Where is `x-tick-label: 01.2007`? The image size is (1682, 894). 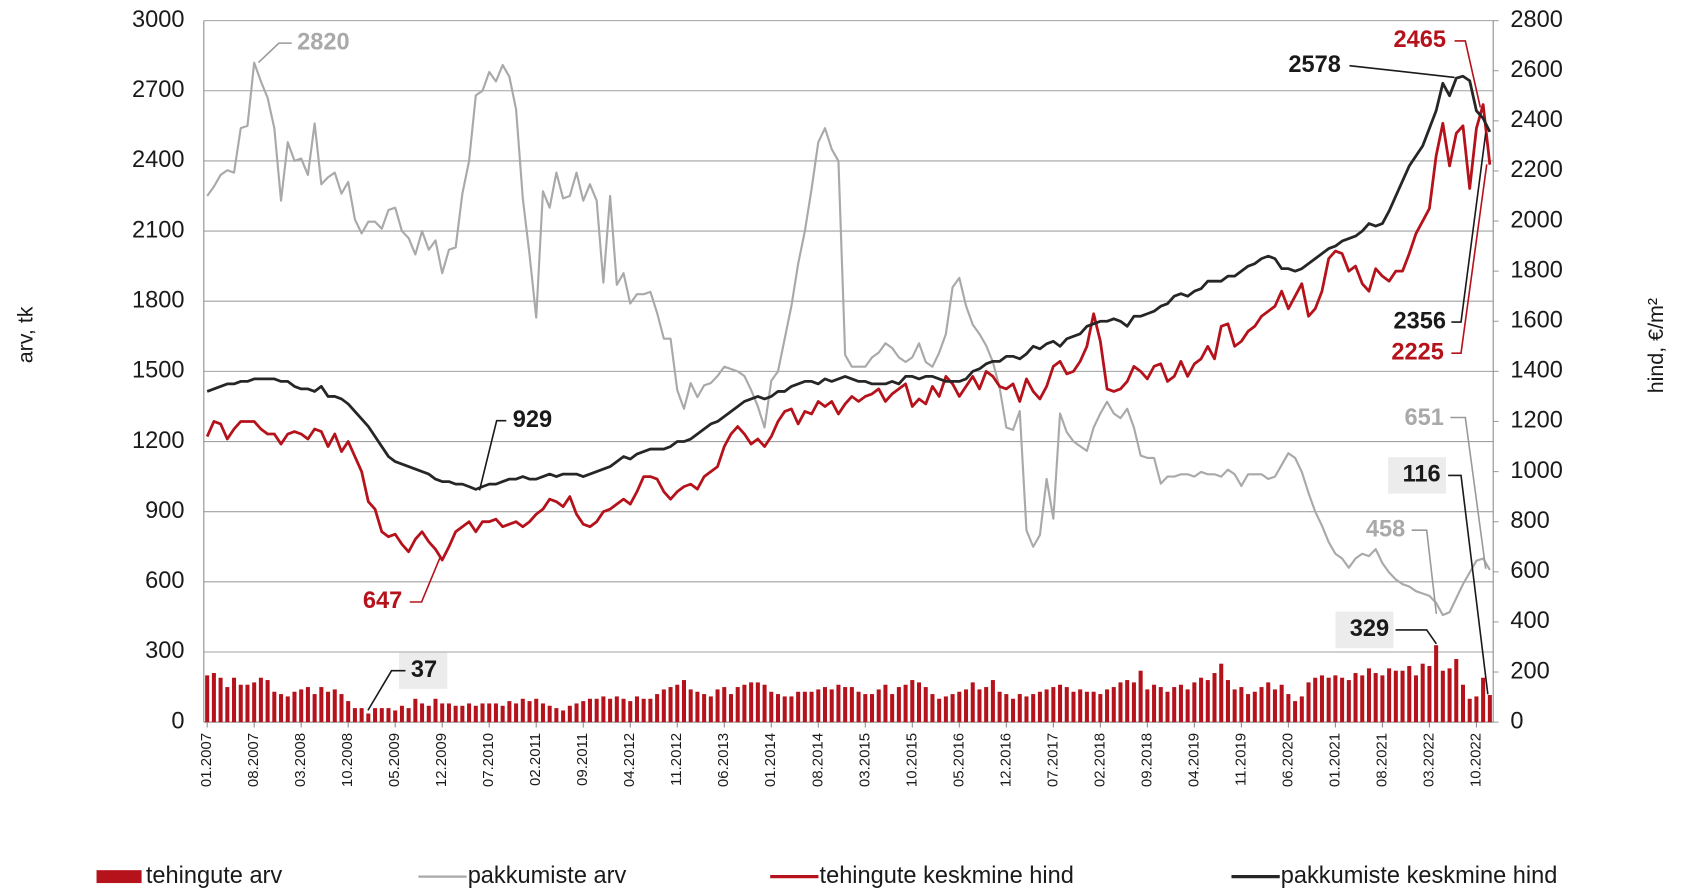
x-tick-label: 01.2007 is located at coordinates (206, 760).